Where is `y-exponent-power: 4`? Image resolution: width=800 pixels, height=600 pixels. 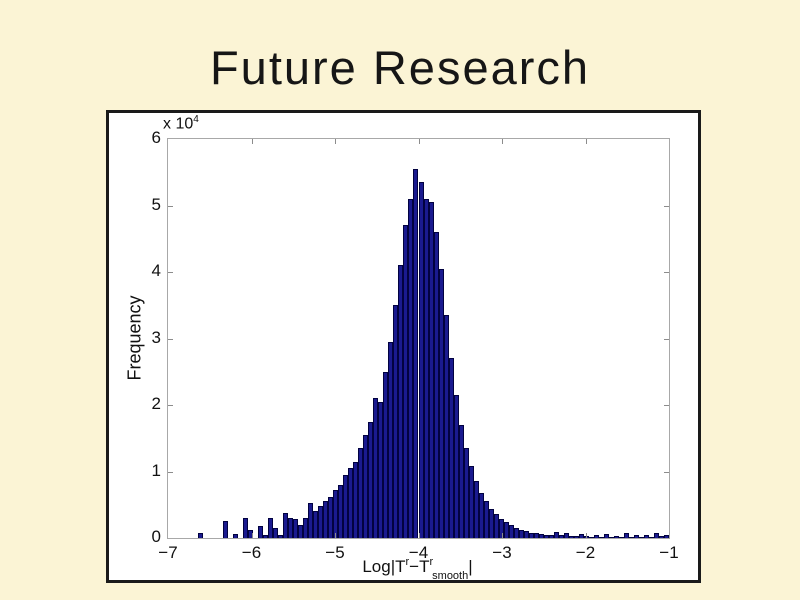
y-exponent-power: 4 is located at coordinates (196, 119).